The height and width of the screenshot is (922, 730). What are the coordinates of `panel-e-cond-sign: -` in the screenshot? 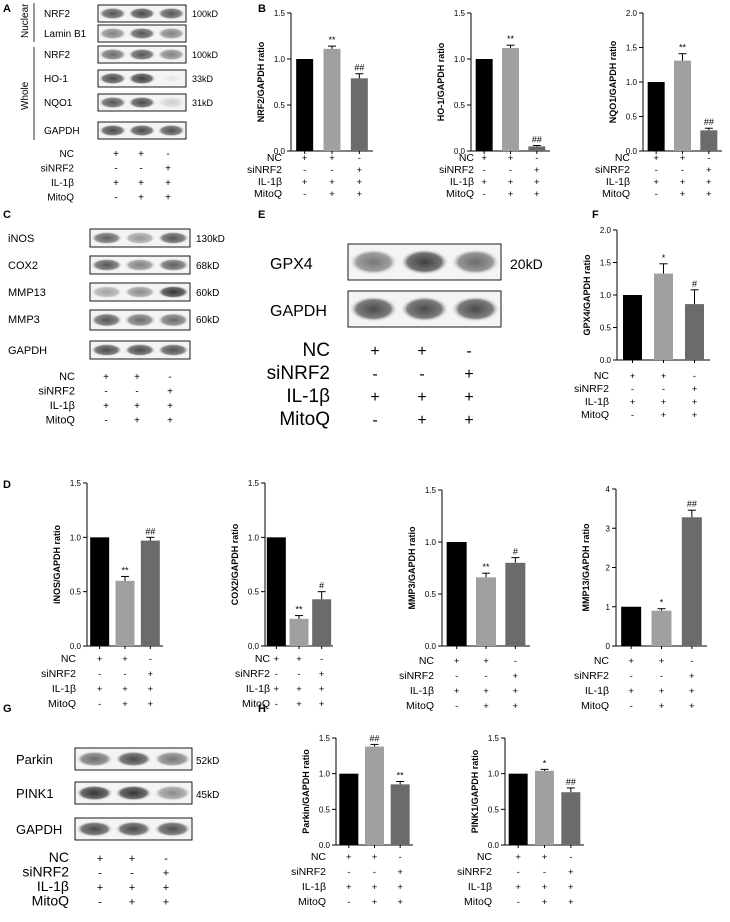 It's located at (468, 351).